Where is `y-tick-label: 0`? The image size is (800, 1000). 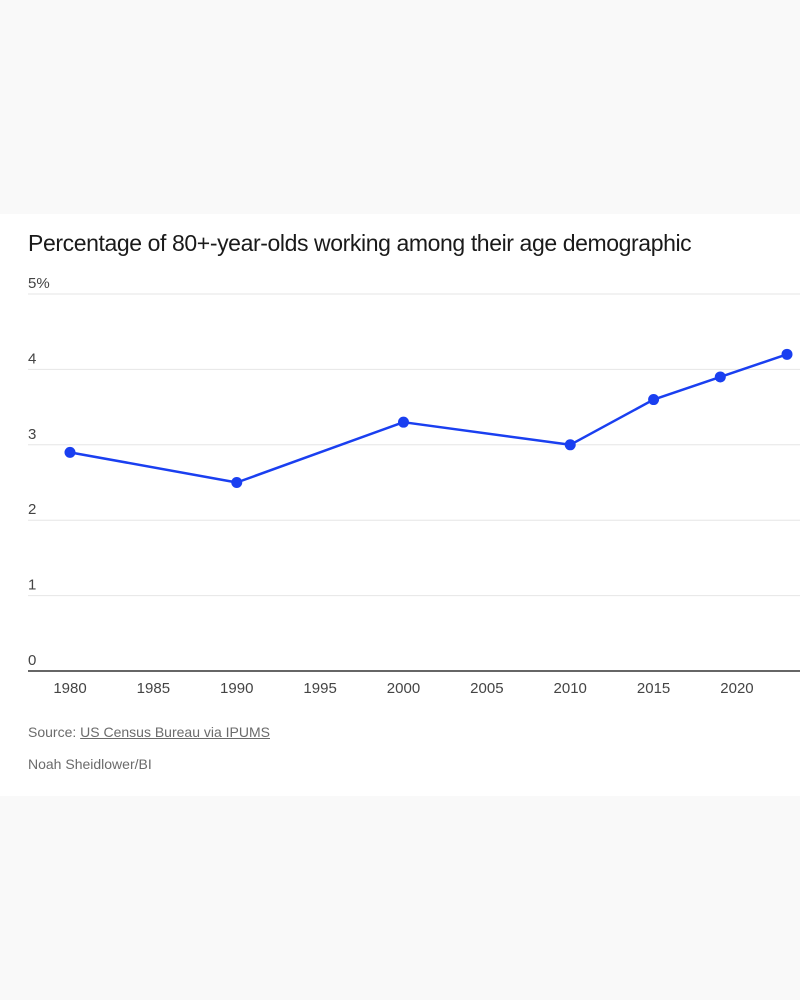
y-tick-label: 0 is located at coordinates (32, 660).